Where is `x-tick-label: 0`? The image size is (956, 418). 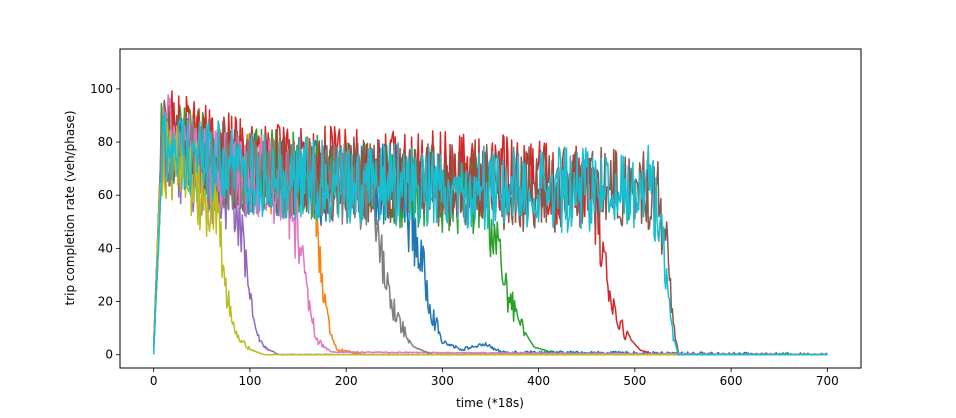 x-tick-label: 0 is located at coordinates (154, 381).